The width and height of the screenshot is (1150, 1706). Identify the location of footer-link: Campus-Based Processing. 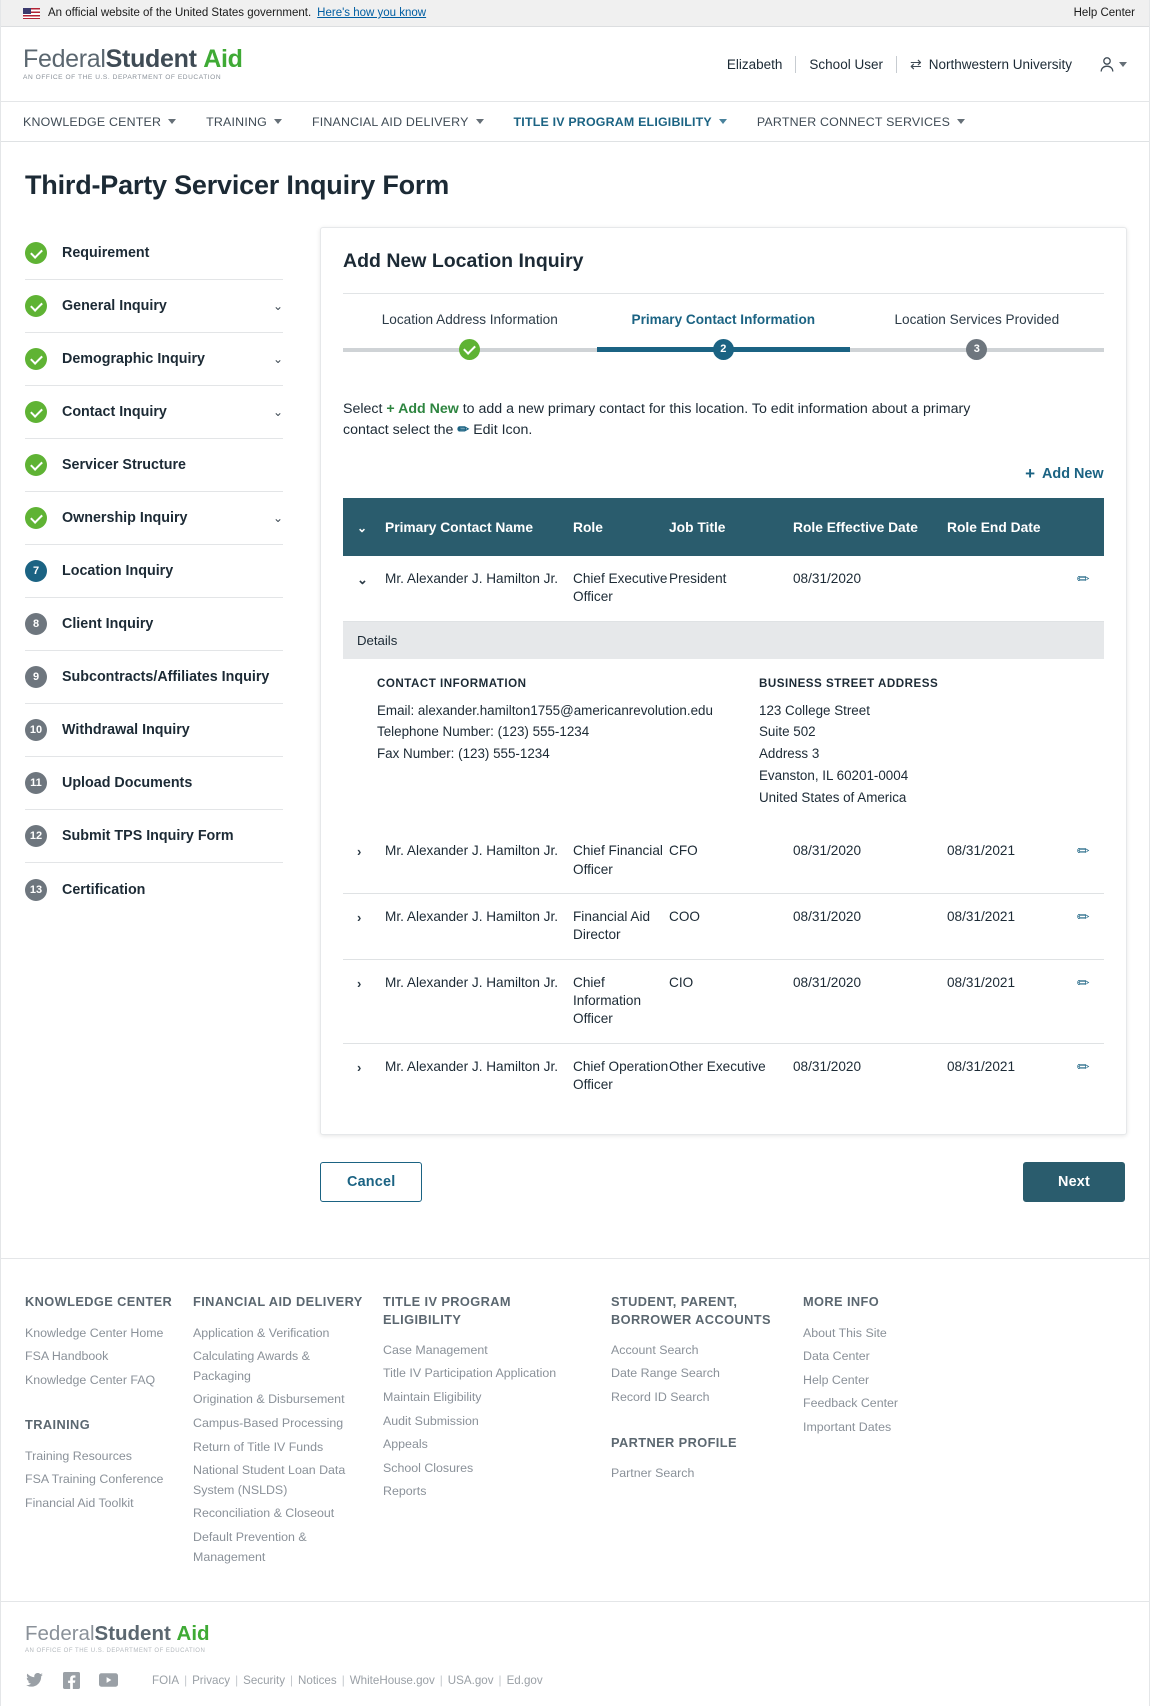
(268, 1422).